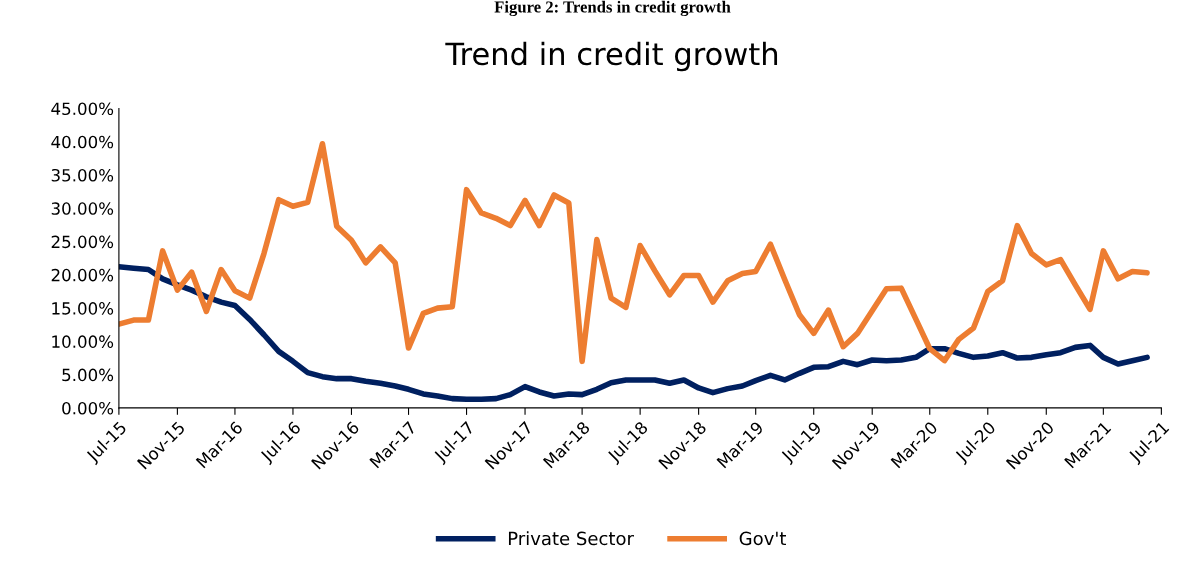 This screenshot has height=565, width=1201. I want to click on y-tick-label: 15.00%, so click(83, 308).